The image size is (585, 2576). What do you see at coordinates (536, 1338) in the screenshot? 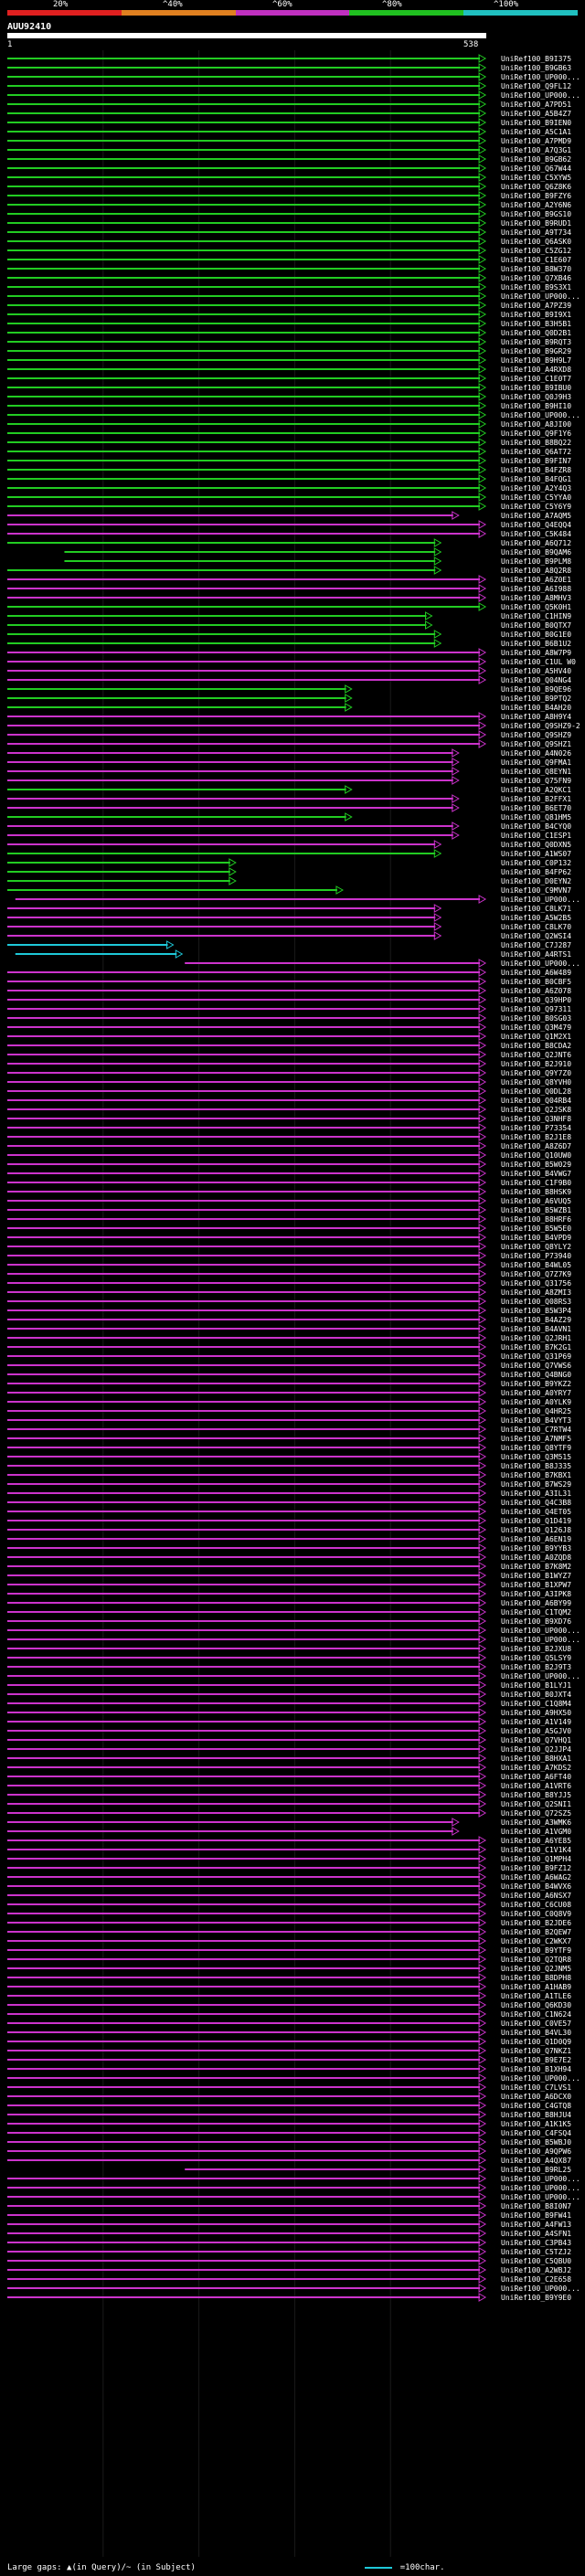
I see `hit-label: UniRef100_Q2JRH1` at bounding box center [536, 1338].